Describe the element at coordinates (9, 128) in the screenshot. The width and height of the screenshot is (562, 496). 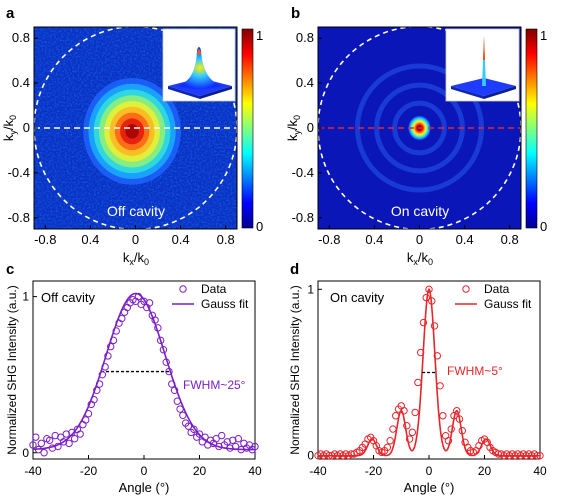
I see `panel-a-ylabel: ky/k0` at that location.